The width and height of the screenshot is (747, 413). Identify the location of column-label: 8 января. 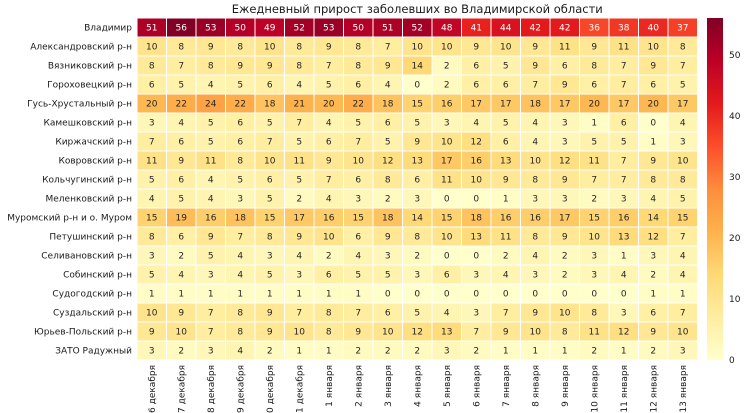
(536, 386).